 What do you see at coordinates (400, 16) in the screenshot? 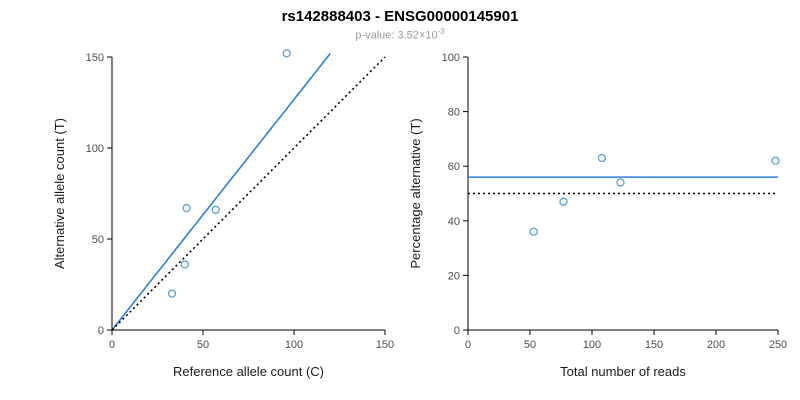
I see `chart-title: rs142888403 - ENSG00000145901` at bounding box center [400, 16].